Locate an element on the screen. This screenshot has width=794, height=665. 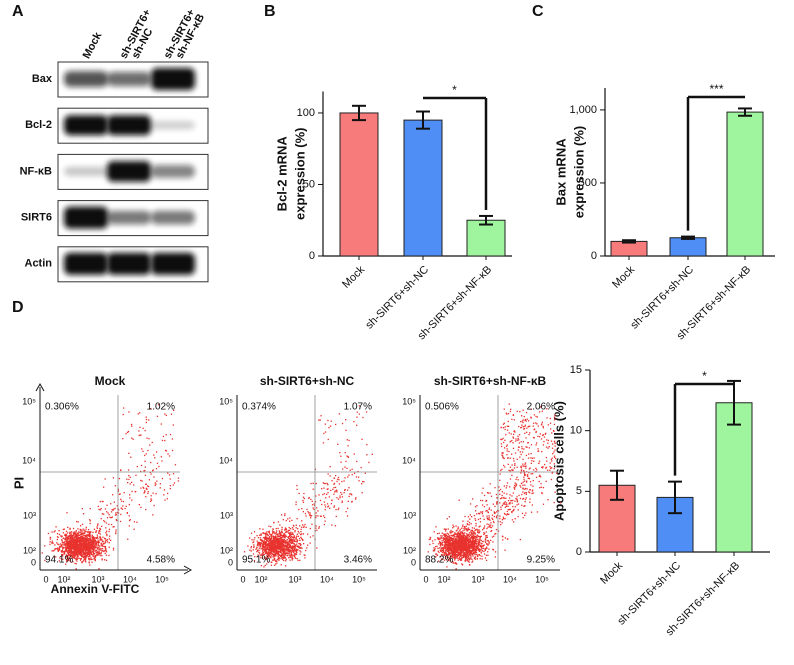
x-tick-label: 0 is located at coordinates (242, 579).